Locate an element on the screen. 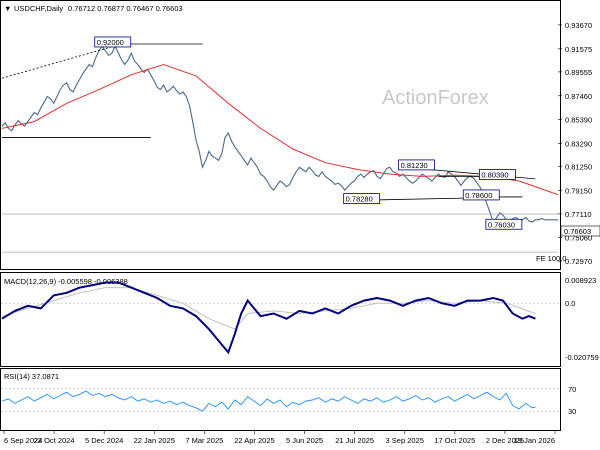 Image resolution: width=600 pixels, height=450 pixels. macd-plot is located at coordinates (268, 318).